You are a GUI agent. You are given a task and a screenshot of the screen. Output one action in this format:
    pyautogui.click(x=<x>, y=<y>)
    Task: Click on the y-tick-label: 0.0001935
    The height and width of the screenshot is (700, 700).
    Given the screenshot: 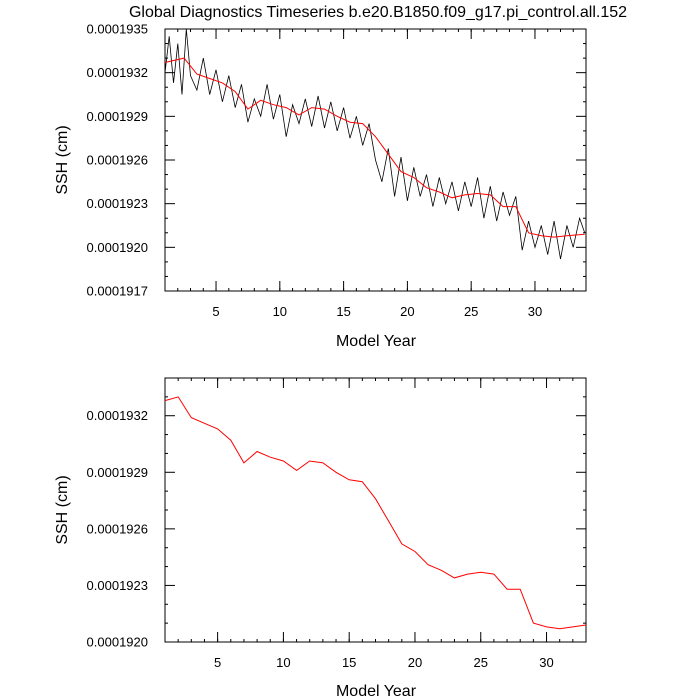 What is the action you would take?
    pyautogui.click(x=117, y=29)
    